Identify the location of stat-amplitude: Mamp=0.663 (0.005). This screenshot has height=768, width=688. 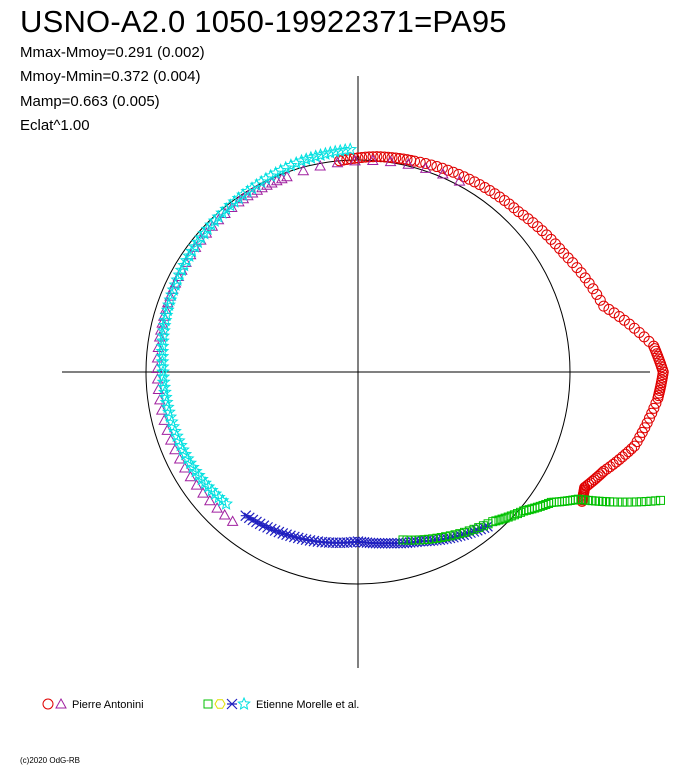
(90, 101).